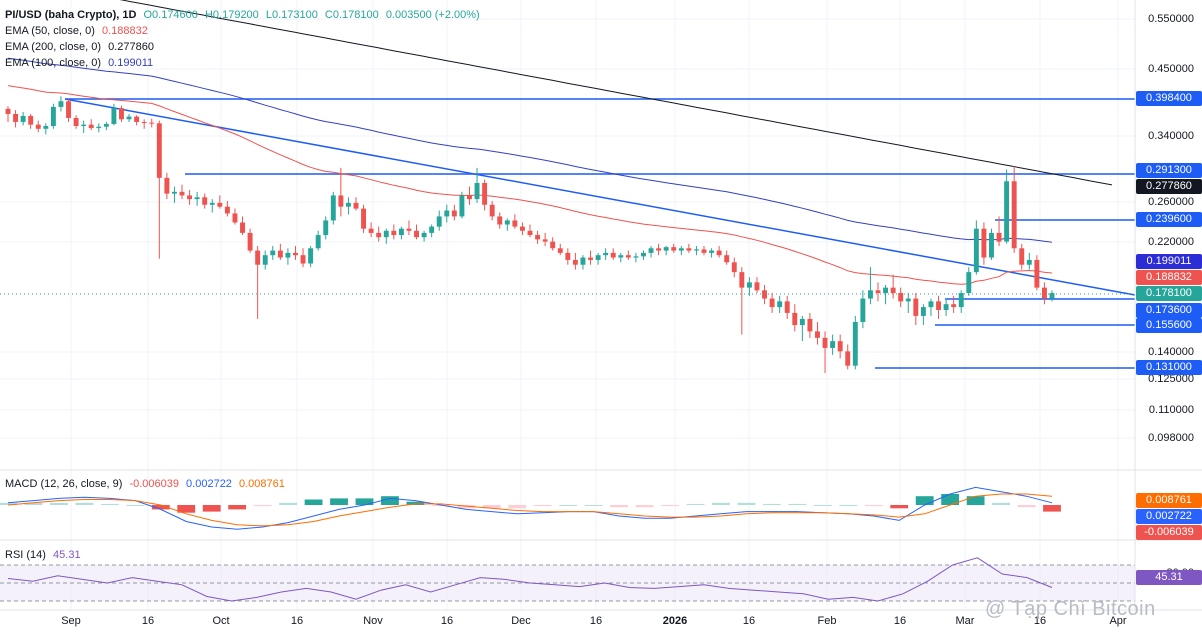  Describe the element at coordinates (67, 555) in the screenshot. I see `rsi-legend-value: 45.31` at that location.